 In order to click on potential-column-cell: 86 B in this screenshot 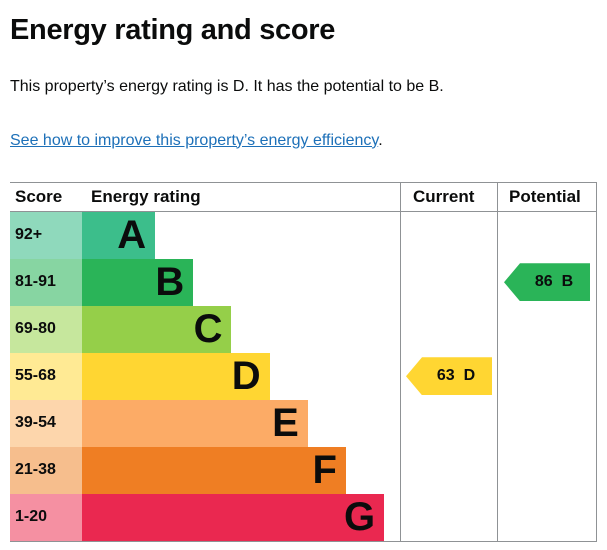, I will do `click(547, 282)`.